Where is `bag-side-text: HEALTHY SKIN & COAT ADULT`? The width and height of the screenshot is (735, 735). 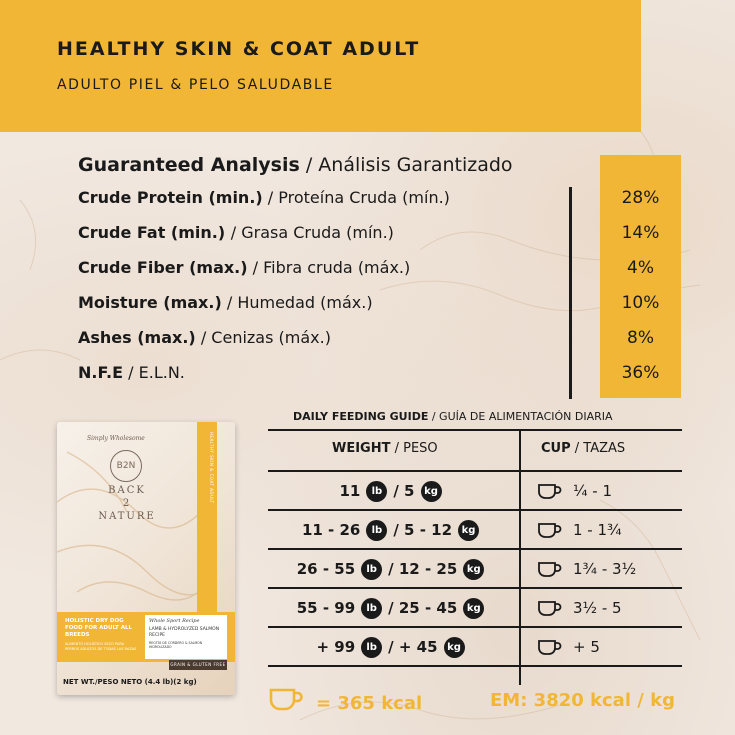
bag-side-text: HEALTHY SKIN & COAT ADULT is located at coordinates (211, 468).